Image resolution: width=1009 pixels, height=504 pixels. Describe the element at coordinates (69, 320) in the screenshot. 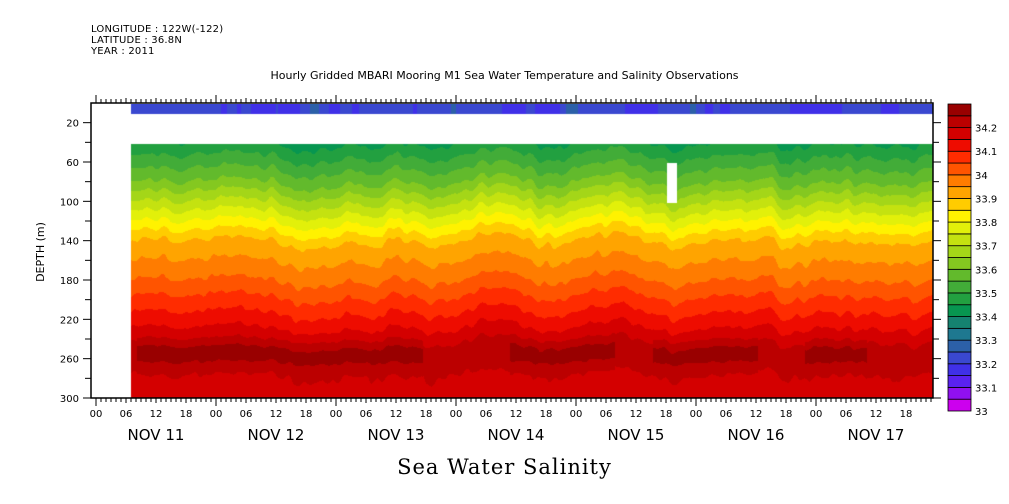

I see `y-tick-label: 220` at that location.